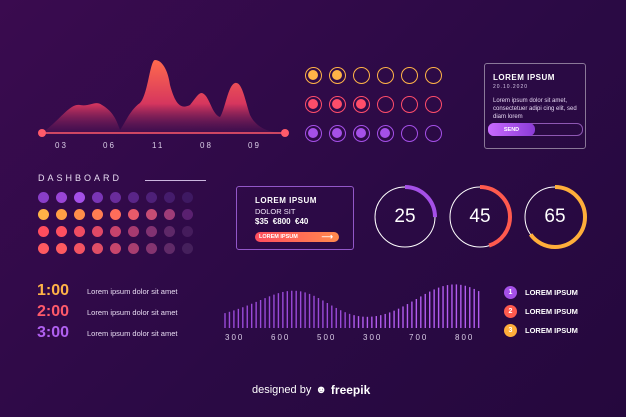  I want to click on bar-x-label: 500, so click(327, 337).